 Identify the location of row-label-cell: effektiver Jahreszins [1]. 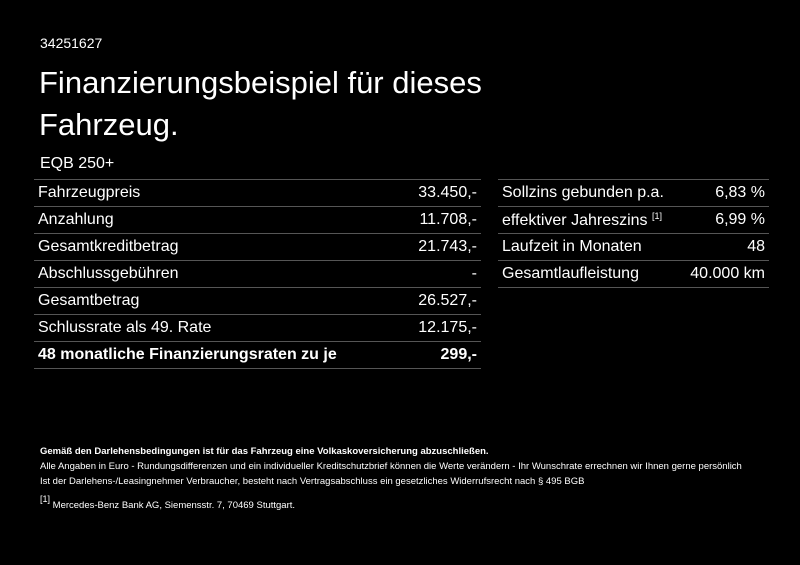
(589, 220).